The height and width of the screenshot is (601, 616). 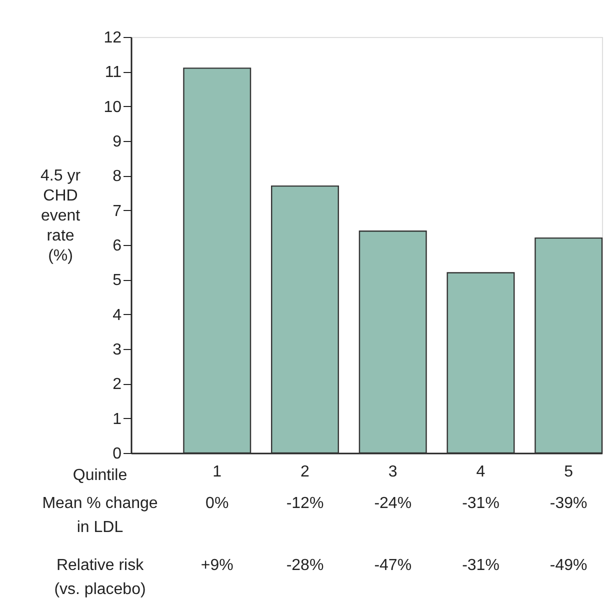 I want to click on text: Relative risk (vs. placebo), so click(x=100, y=577).